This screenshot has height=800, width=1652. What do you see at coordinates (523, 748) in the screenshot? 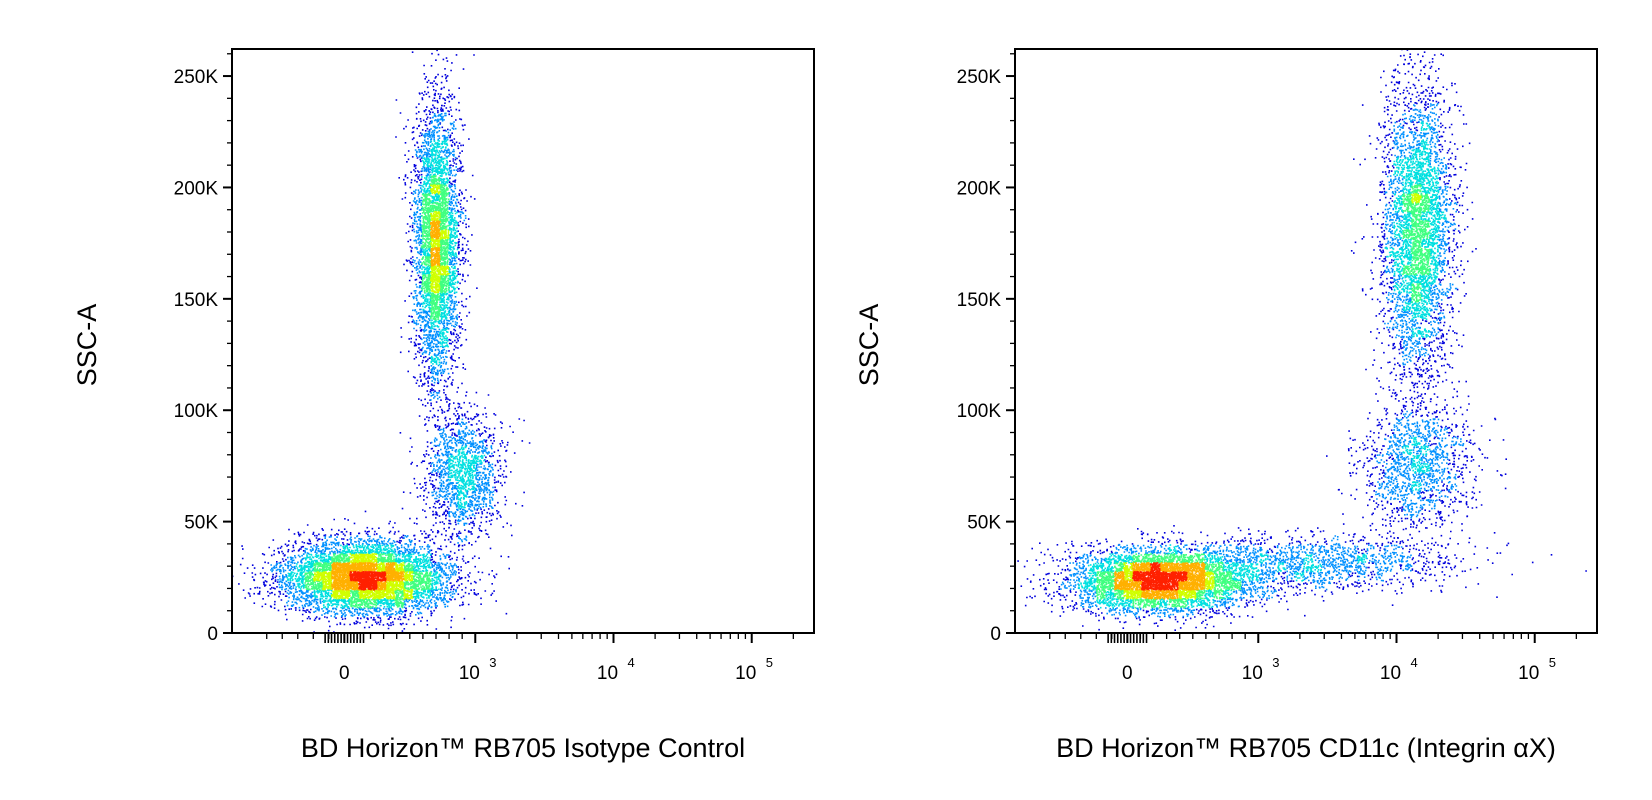
I see `x-axis-title: BD Horizon™ RB705 Isotype Control` at bounding box center [523, 748].